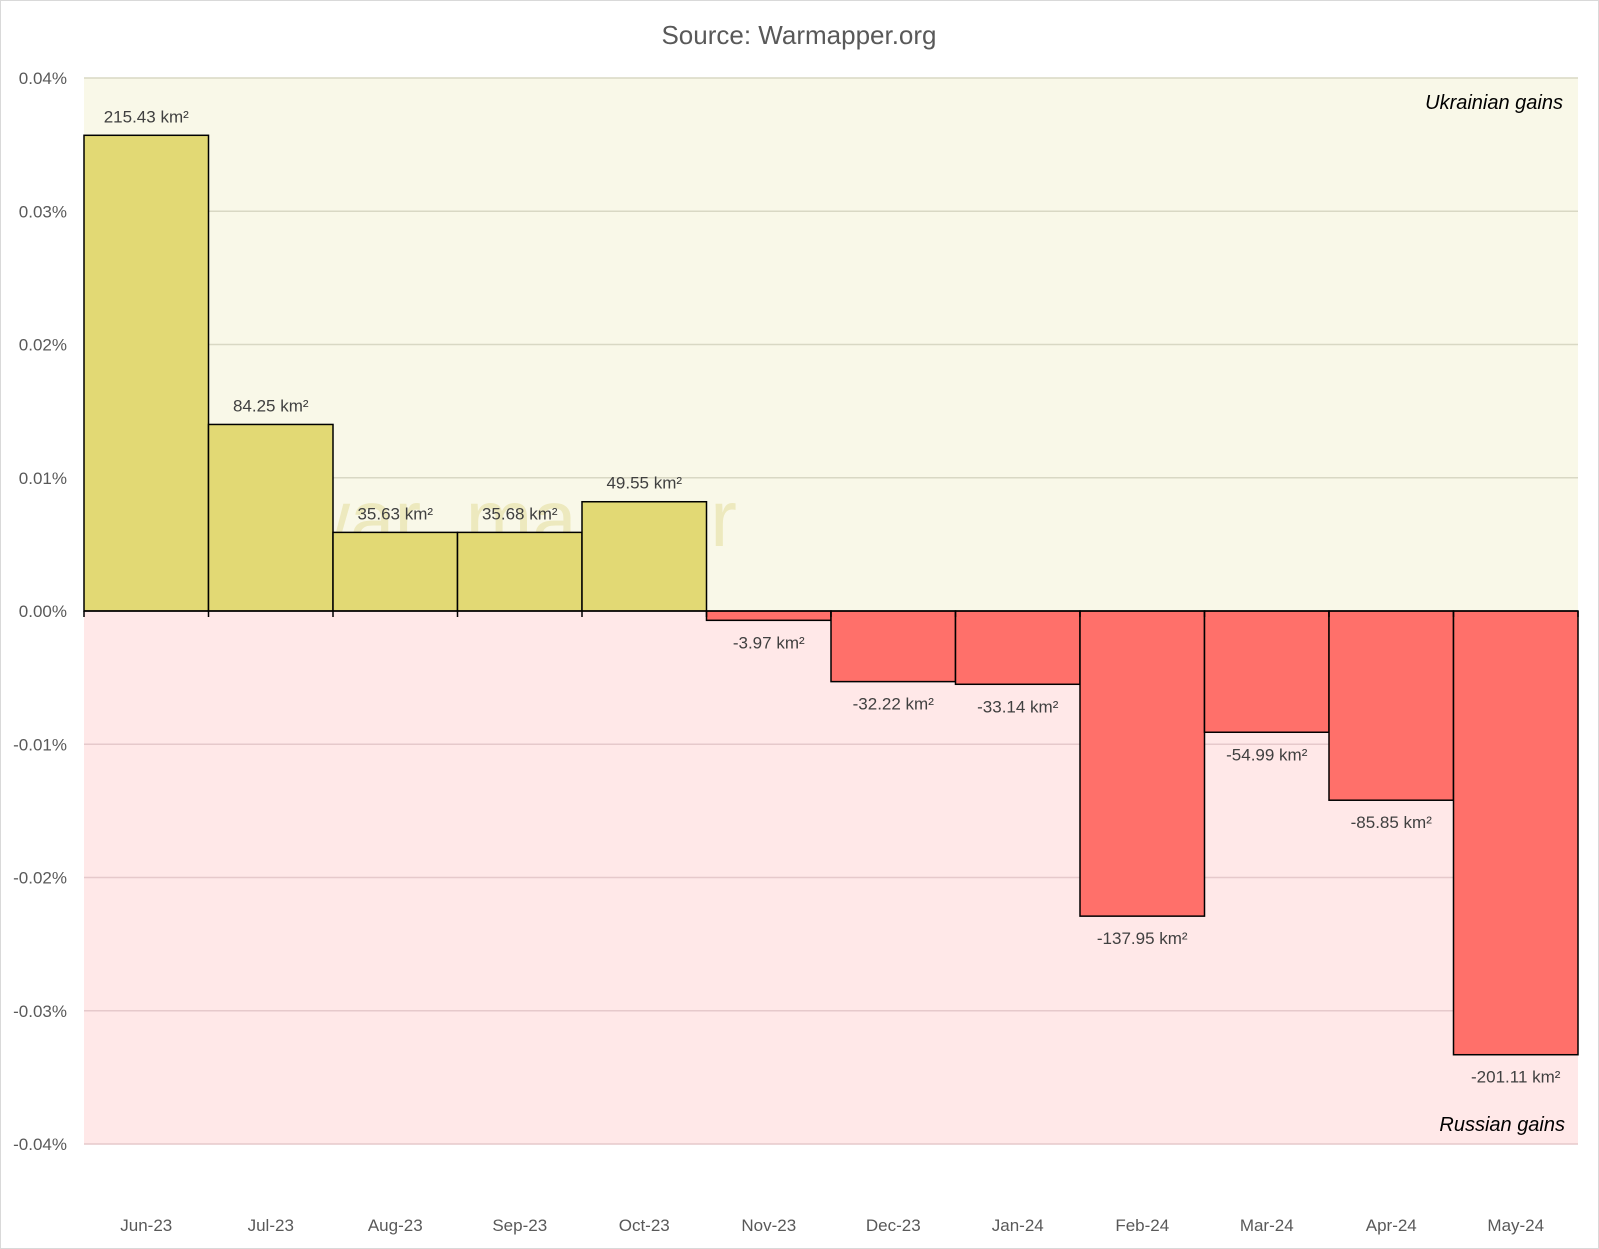  What do you see at coordinates (43, 611) in the screenshot?
I see `y-tick-label: 0.00%` at bounding box center [43, 611].